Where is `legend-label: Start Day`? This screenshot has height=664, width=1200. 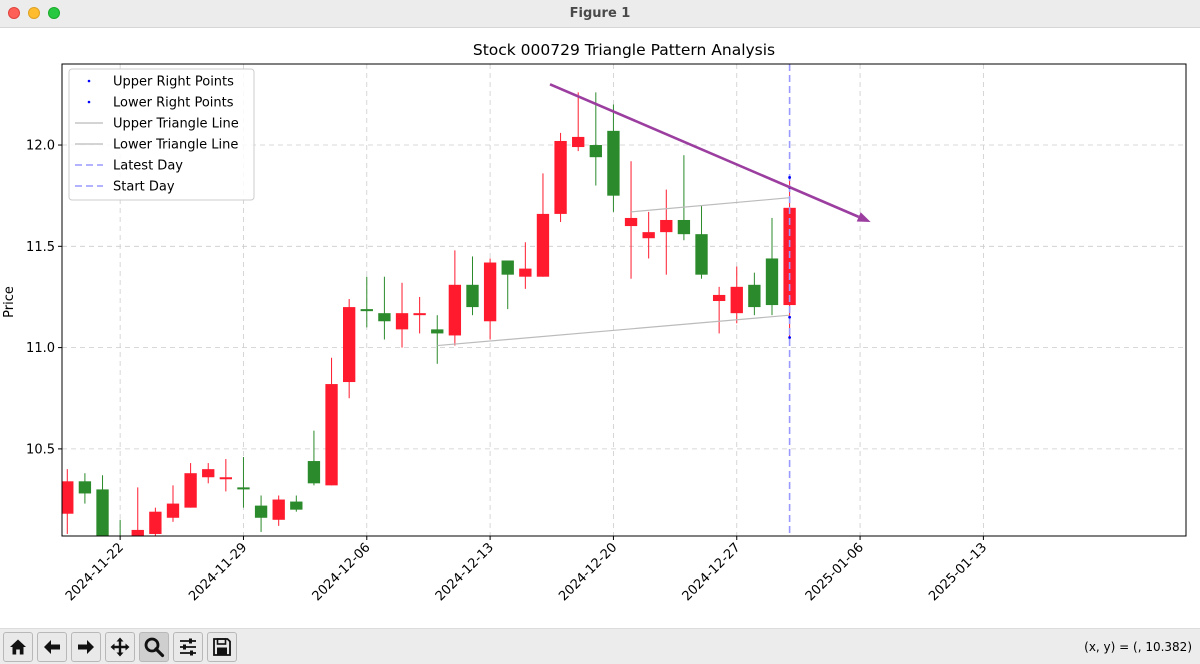
legend-label: Start Day is located at coordinates (144, 187).